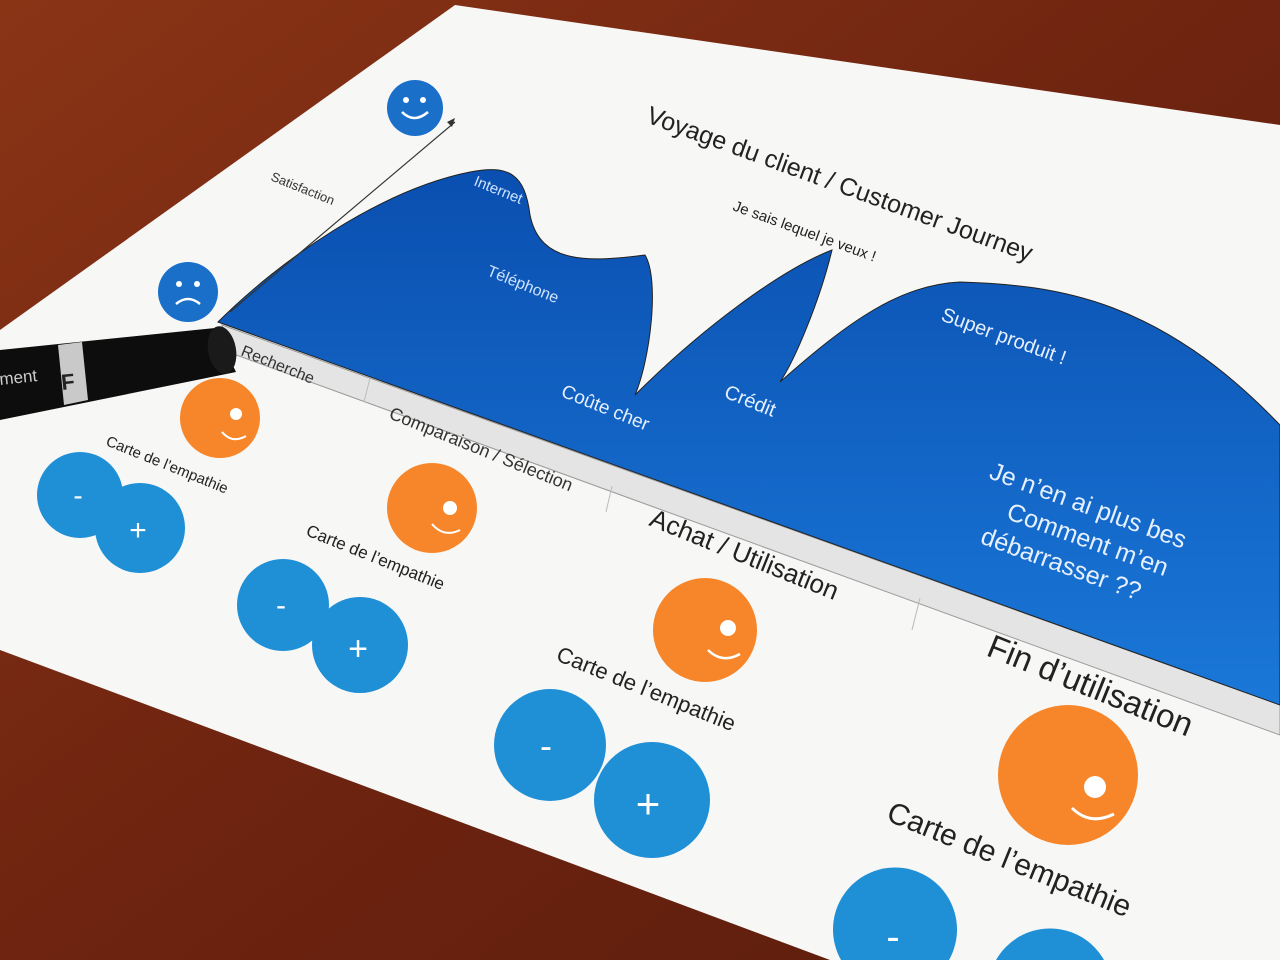 This screenshot has height=960, width=1280. What do you see at coordinates (1050, 944) in the screenshot?
I see `plus-sticker` at bounding box center [1050, 944].